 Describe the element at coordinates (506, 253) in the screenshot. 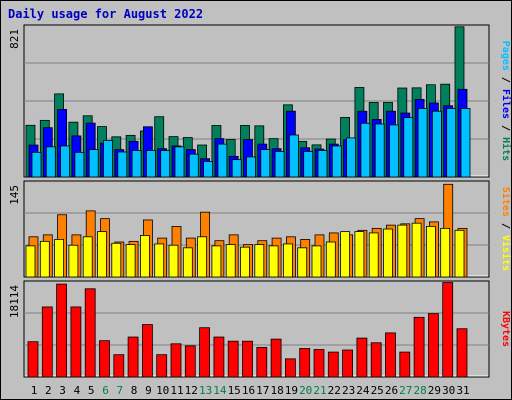

I see `legend-entry-visits: Visits` at that location.